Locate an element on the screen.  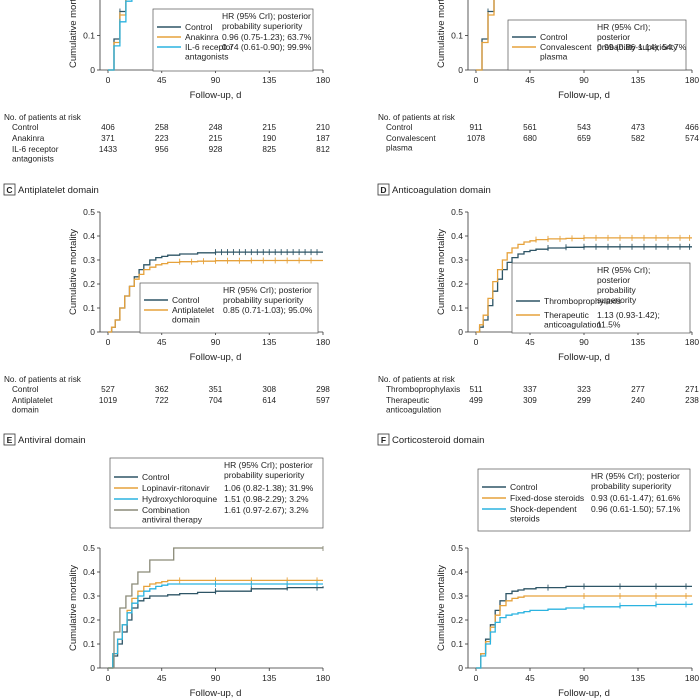
risk-row-label: Control is located at coordinates (25, 127).